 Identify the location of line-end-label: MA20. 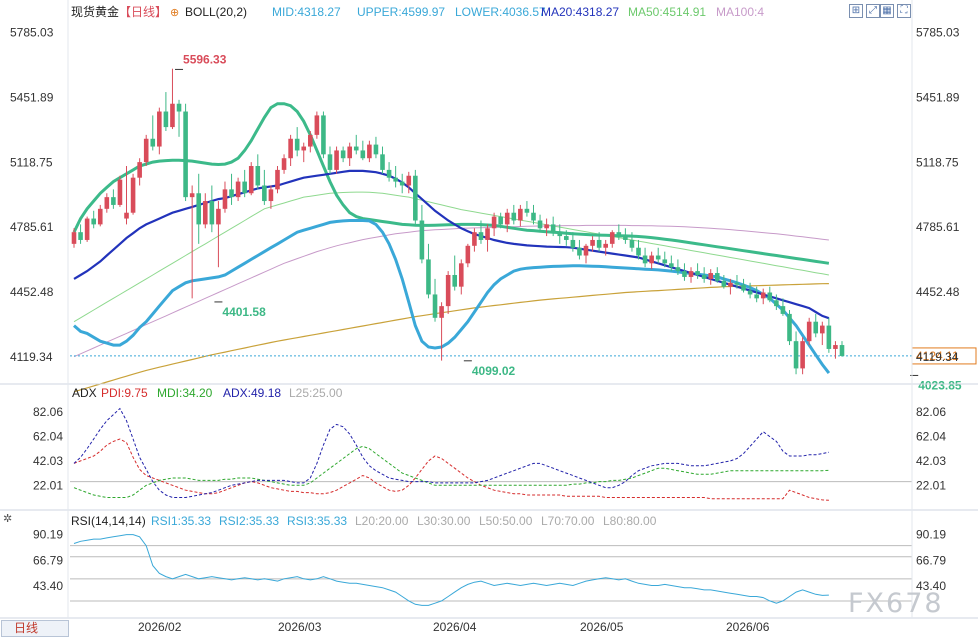
(834, 1).